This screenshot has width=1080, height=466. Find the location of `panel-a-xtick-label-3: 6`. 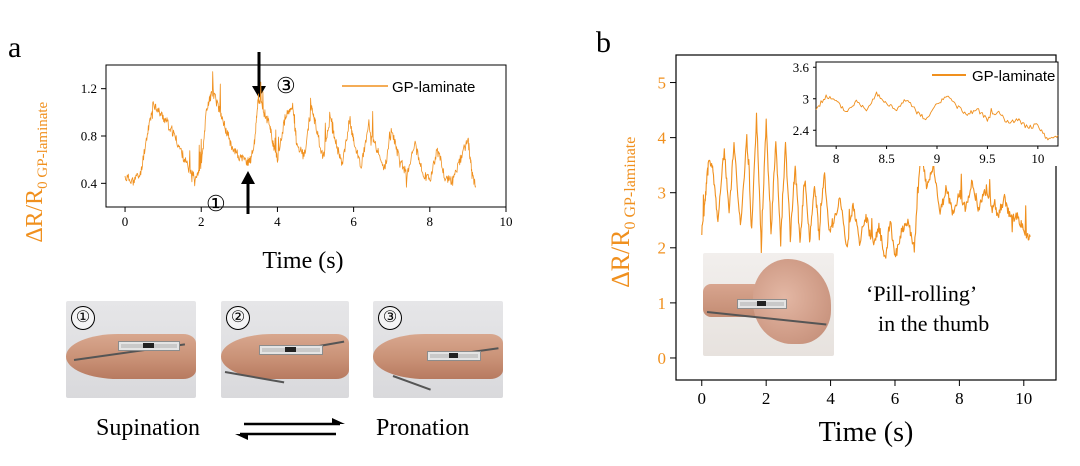

panel-a-xtick-label-3: 6 is located at coordinates (353, 221).